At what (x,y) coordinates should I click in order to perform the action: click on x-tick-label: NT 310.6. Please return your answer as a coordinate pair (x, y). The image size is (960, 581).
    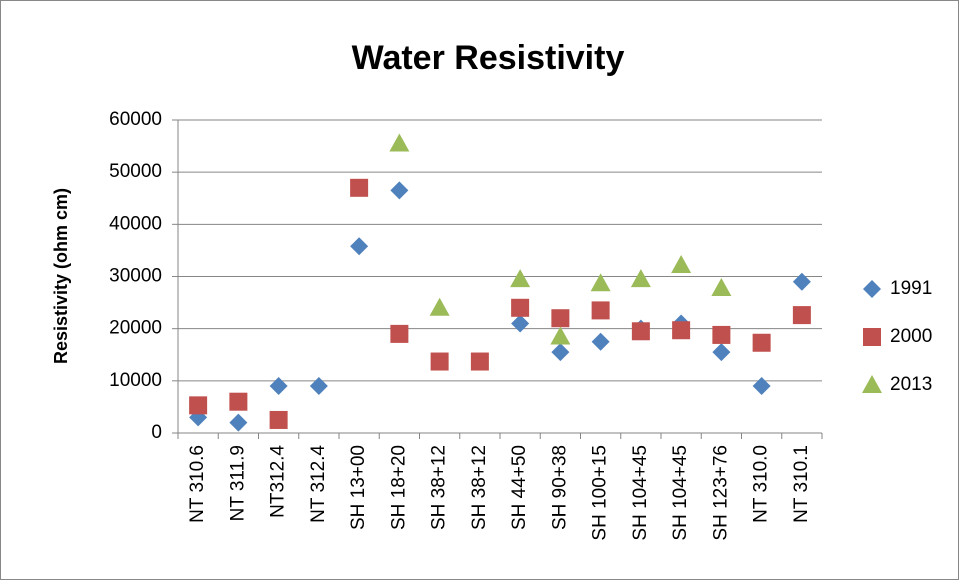
    Looking at the image, I should click on (197, 484).